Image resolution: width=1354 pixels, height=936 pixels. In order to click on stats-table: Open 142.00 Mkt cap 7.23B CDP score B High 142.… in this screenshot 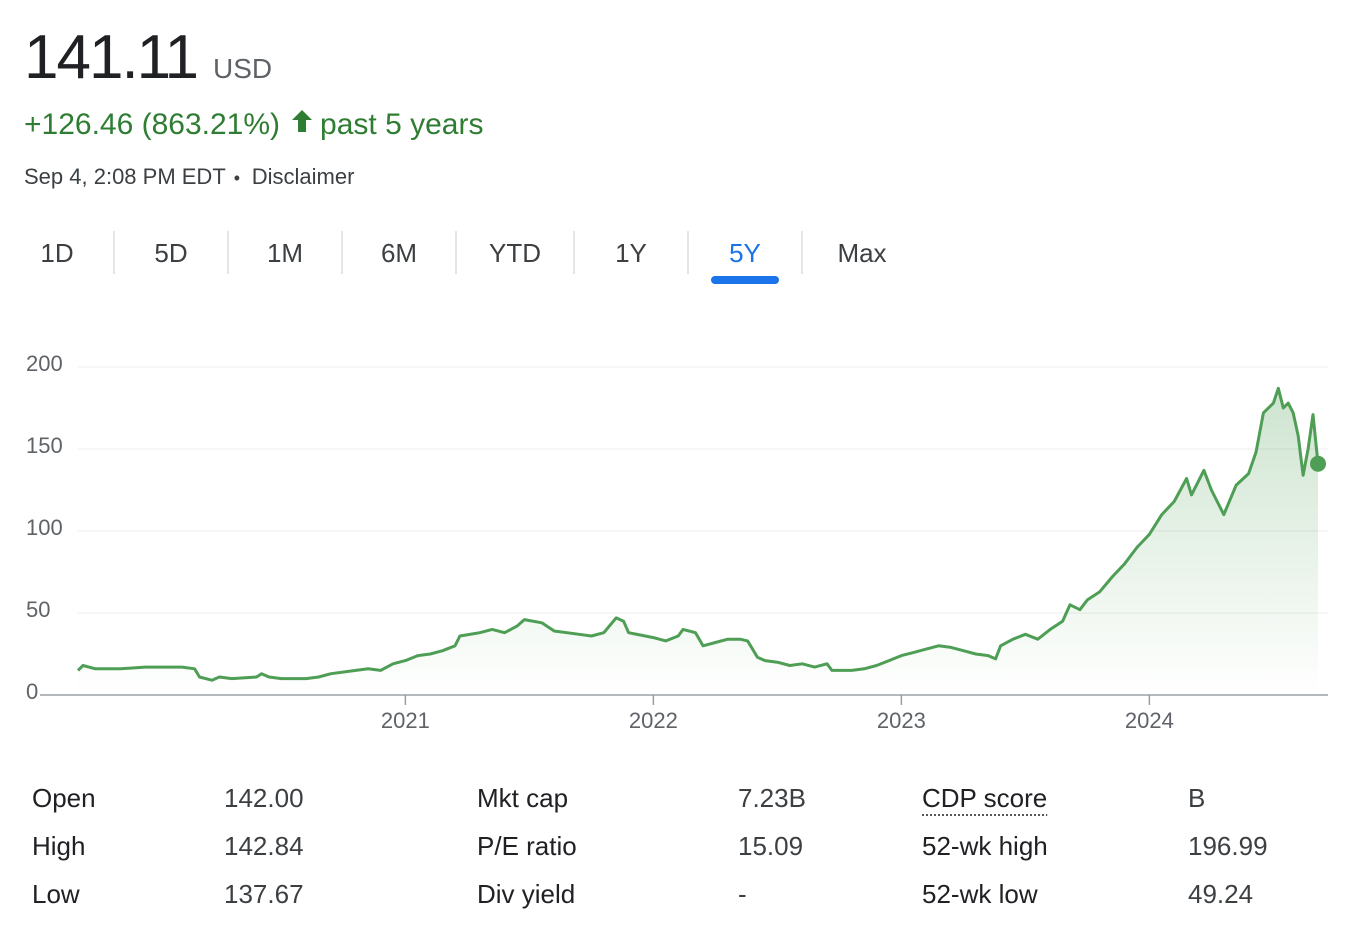, I will do `click(650, 846)`.